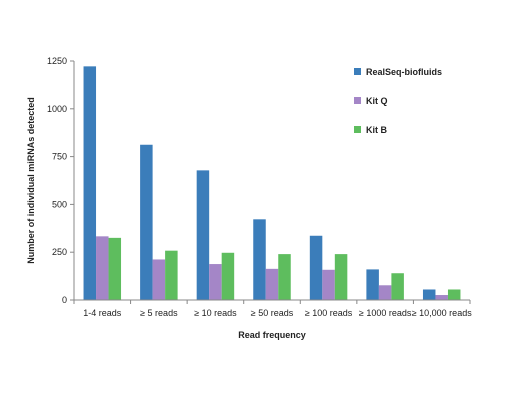  Describe the element at coordinates (57, 109) in the screenshot. I see `y-tick-label: 1000` at that location.